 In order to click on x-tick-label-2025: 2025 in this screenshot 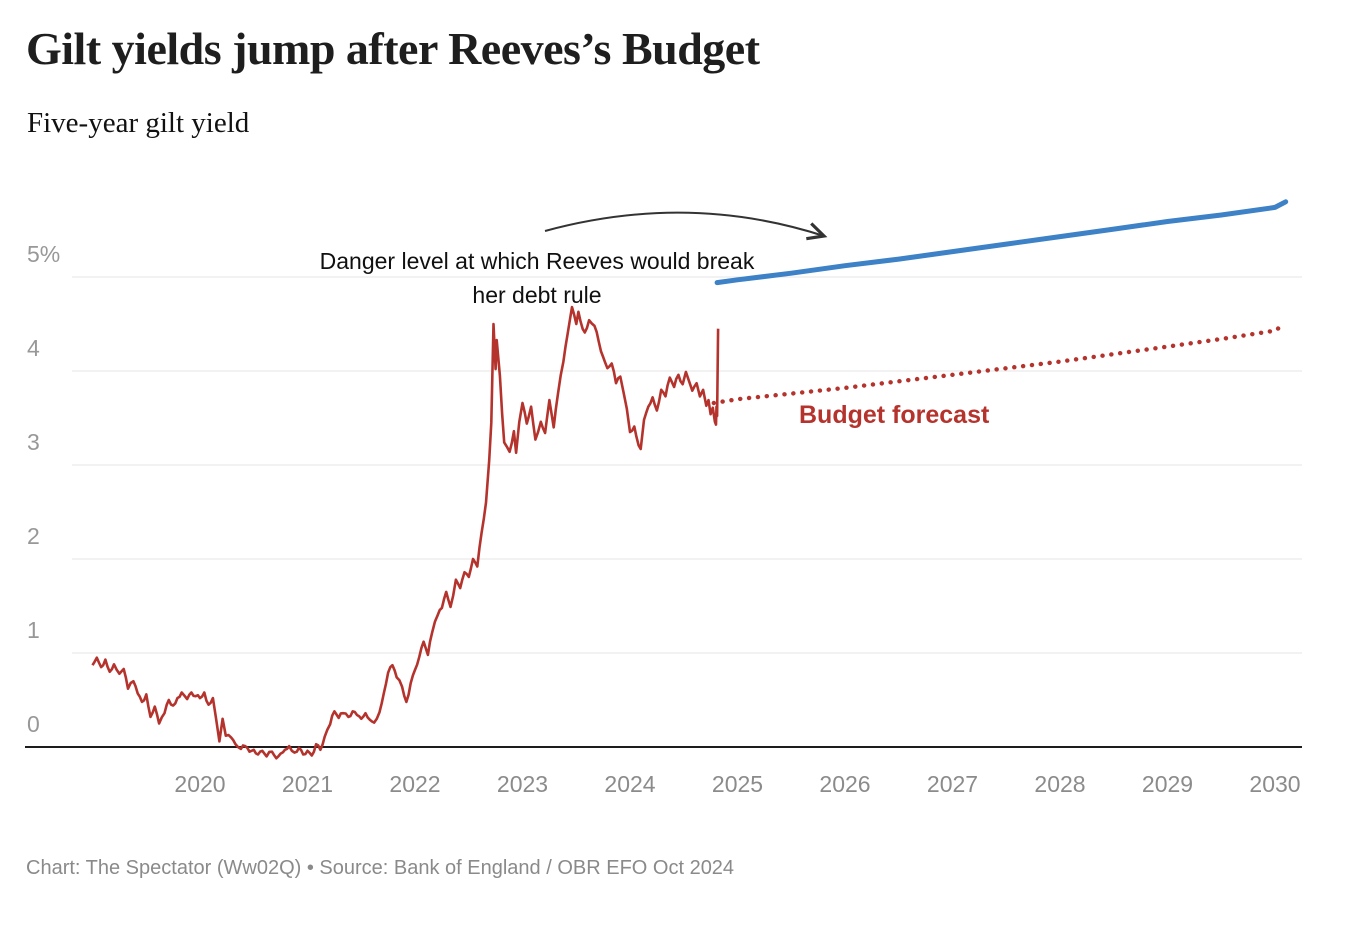, I will do `click(737, 784)`.